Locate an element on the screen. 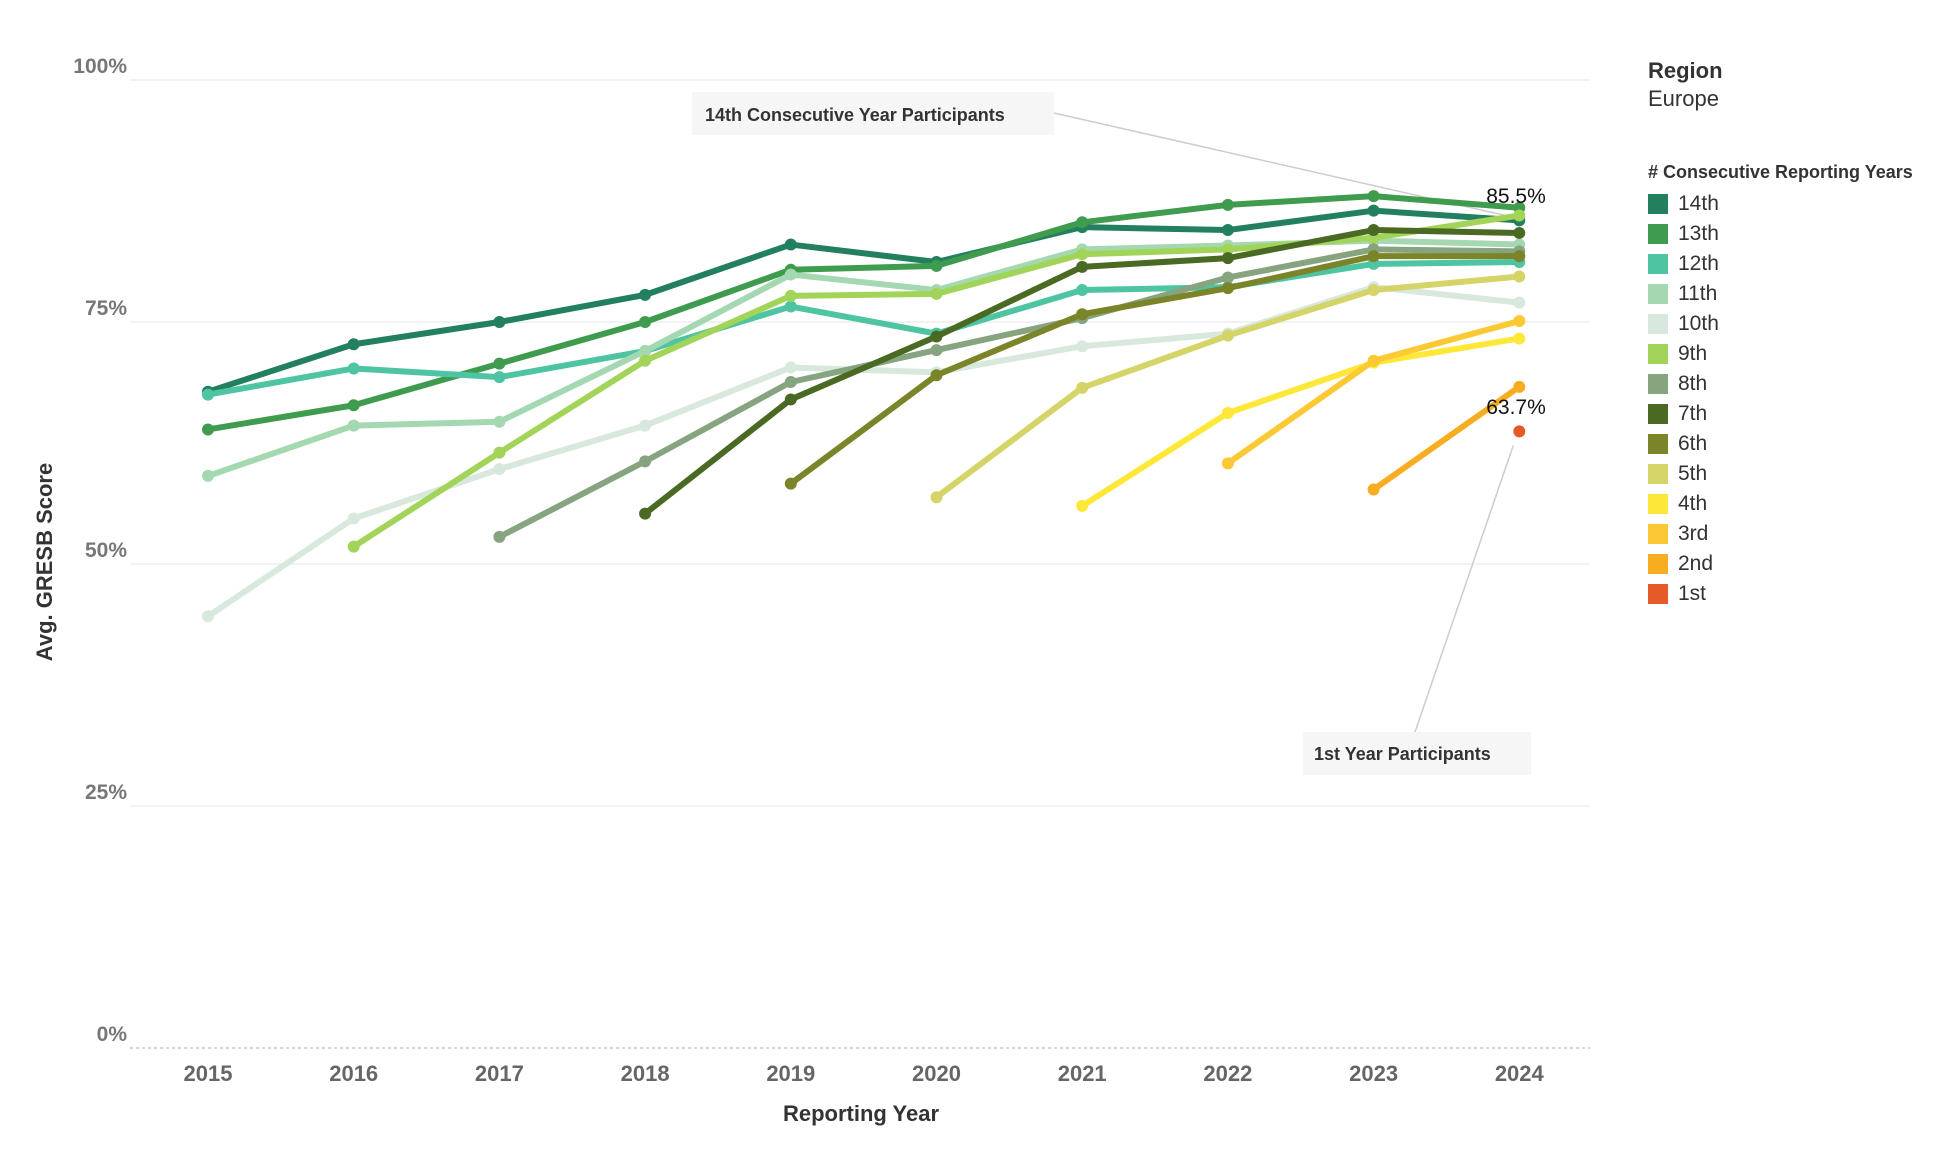  x-axis-title: Reporting Year is located at coordinates (861, 1113).